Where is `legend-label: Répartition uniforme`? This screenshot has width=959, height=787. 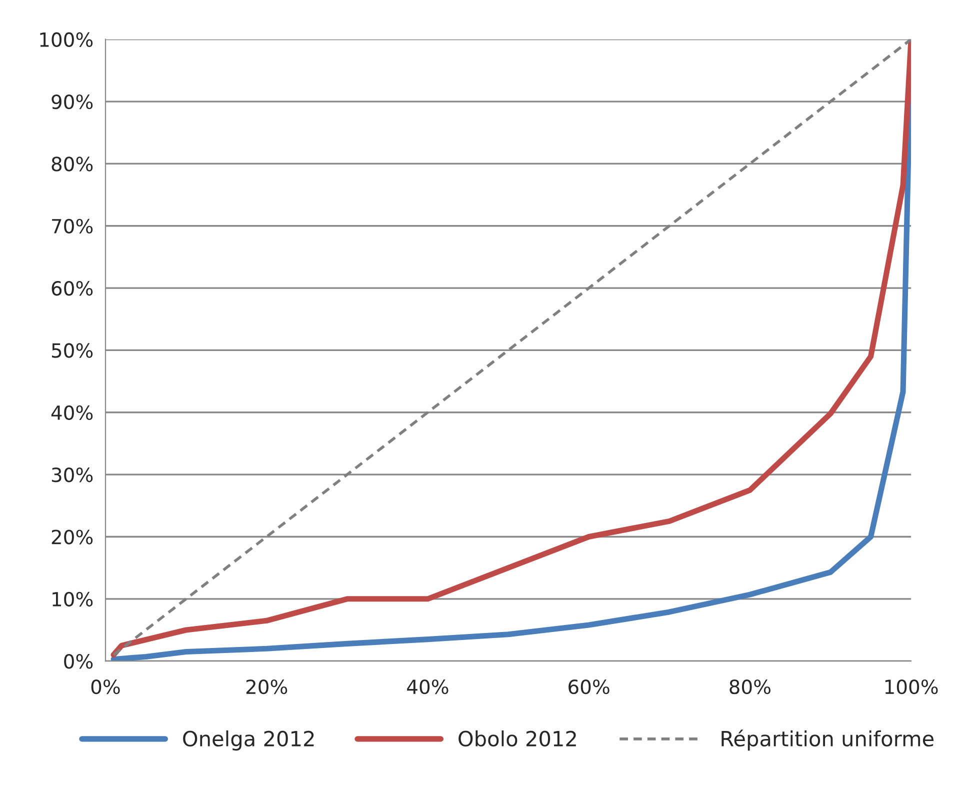 legend-label: Répartition uniforme is located at coordinates (828, 740).